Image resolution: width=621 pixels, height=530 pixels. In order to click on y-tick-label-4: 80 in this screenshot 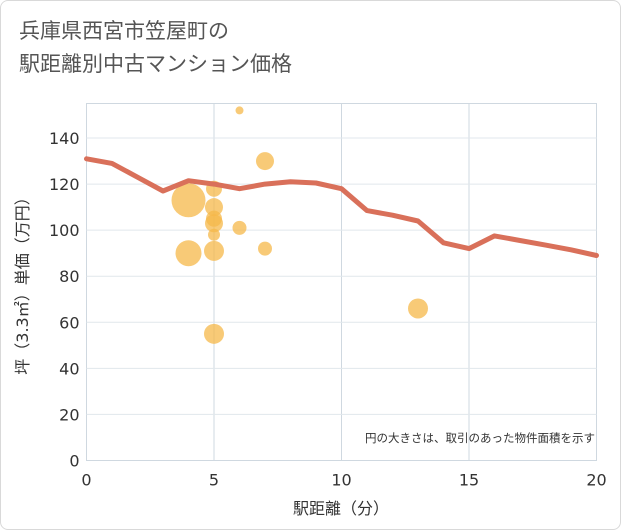, I will do `click(69, 276)`.